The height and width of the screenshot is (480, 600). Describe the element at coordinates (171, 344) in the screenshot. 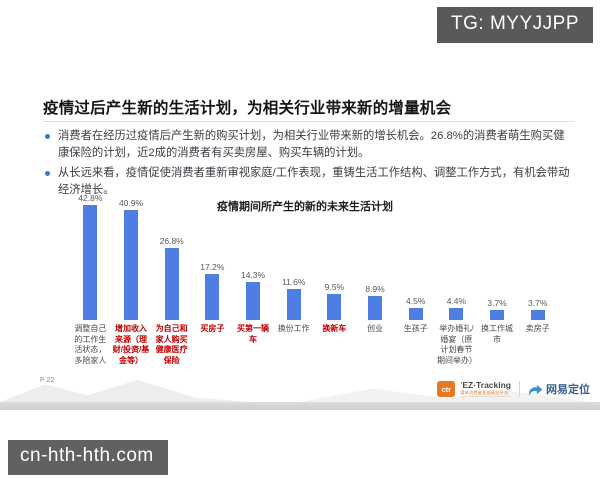

I see `category-label: 为自己和家人购买健康医疗保险` at that location.